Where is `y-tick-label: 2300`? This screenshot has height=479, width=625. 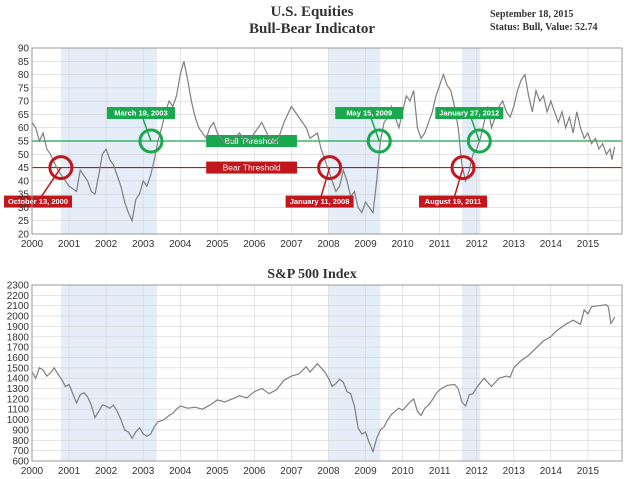 y-tick-label: 2300 is located at coordinates (18, 286).